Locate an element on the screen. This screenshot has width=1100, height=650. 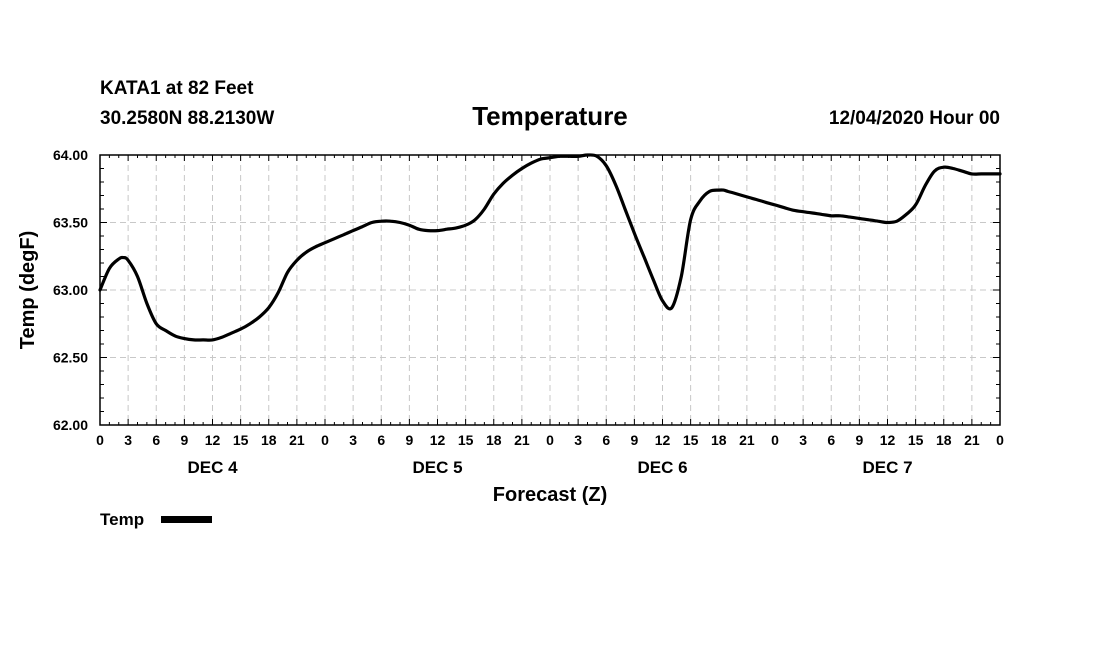
legend-swatch-temp is located at coordinates (186, 519).